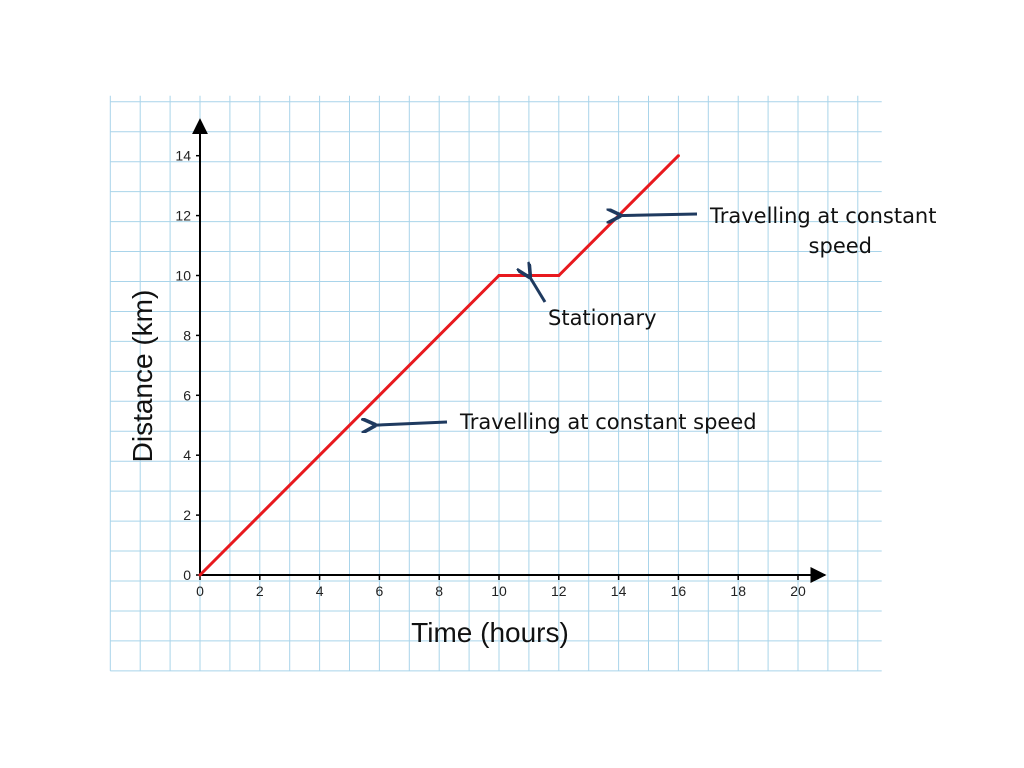 The height and width of the screenshot is (768, 1024). I want to click on y-axis-title: Distance (km), so click(142, 376).